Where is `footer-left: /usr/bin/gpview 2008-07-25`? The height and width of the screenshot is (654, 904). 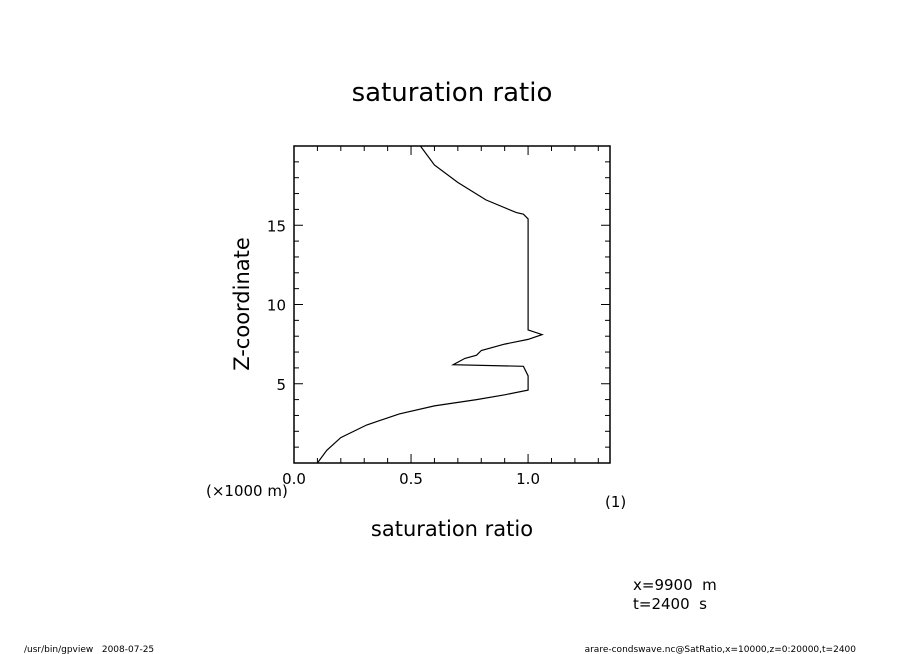
footer-left: /usr/bin/gpview 2008-07-25 is located at coordinates (89, 649).